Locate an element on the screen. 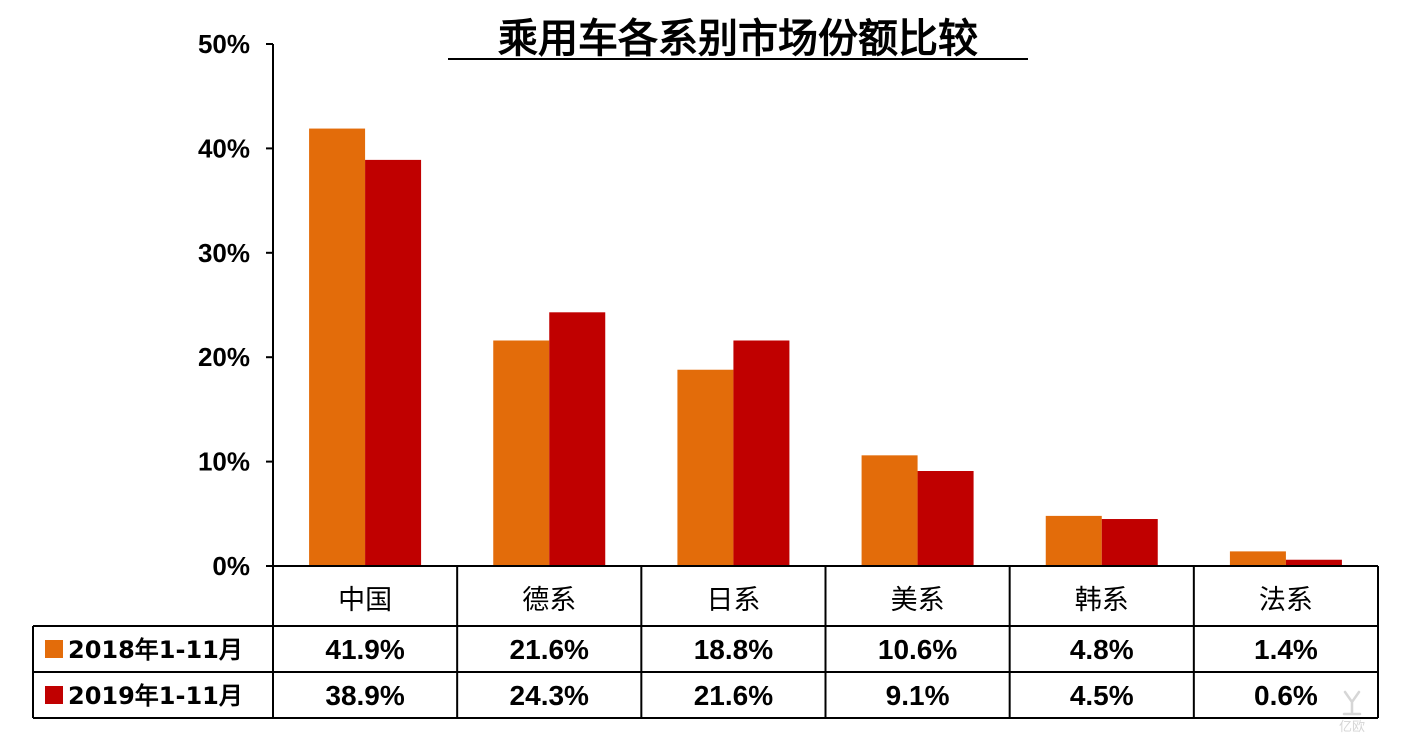  legend-label: 2018年1-11月 is located at coordinates (155, 650).